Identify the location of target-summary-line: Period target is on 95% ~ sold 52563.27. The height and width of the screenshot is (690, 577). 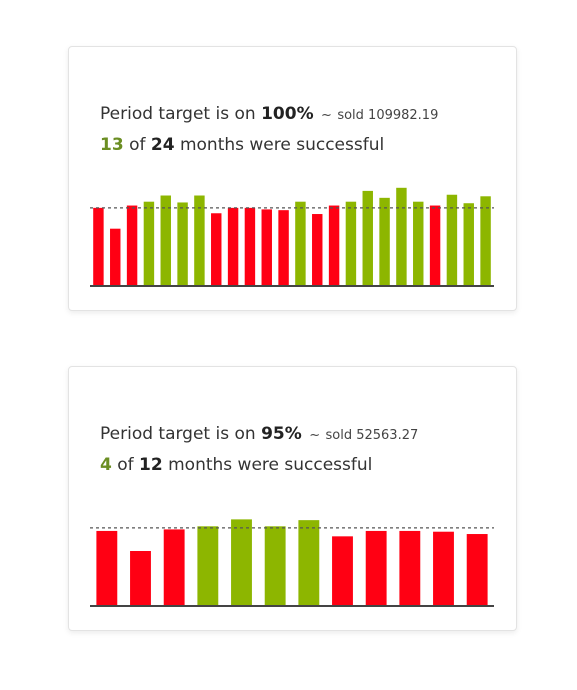
(259, 434).